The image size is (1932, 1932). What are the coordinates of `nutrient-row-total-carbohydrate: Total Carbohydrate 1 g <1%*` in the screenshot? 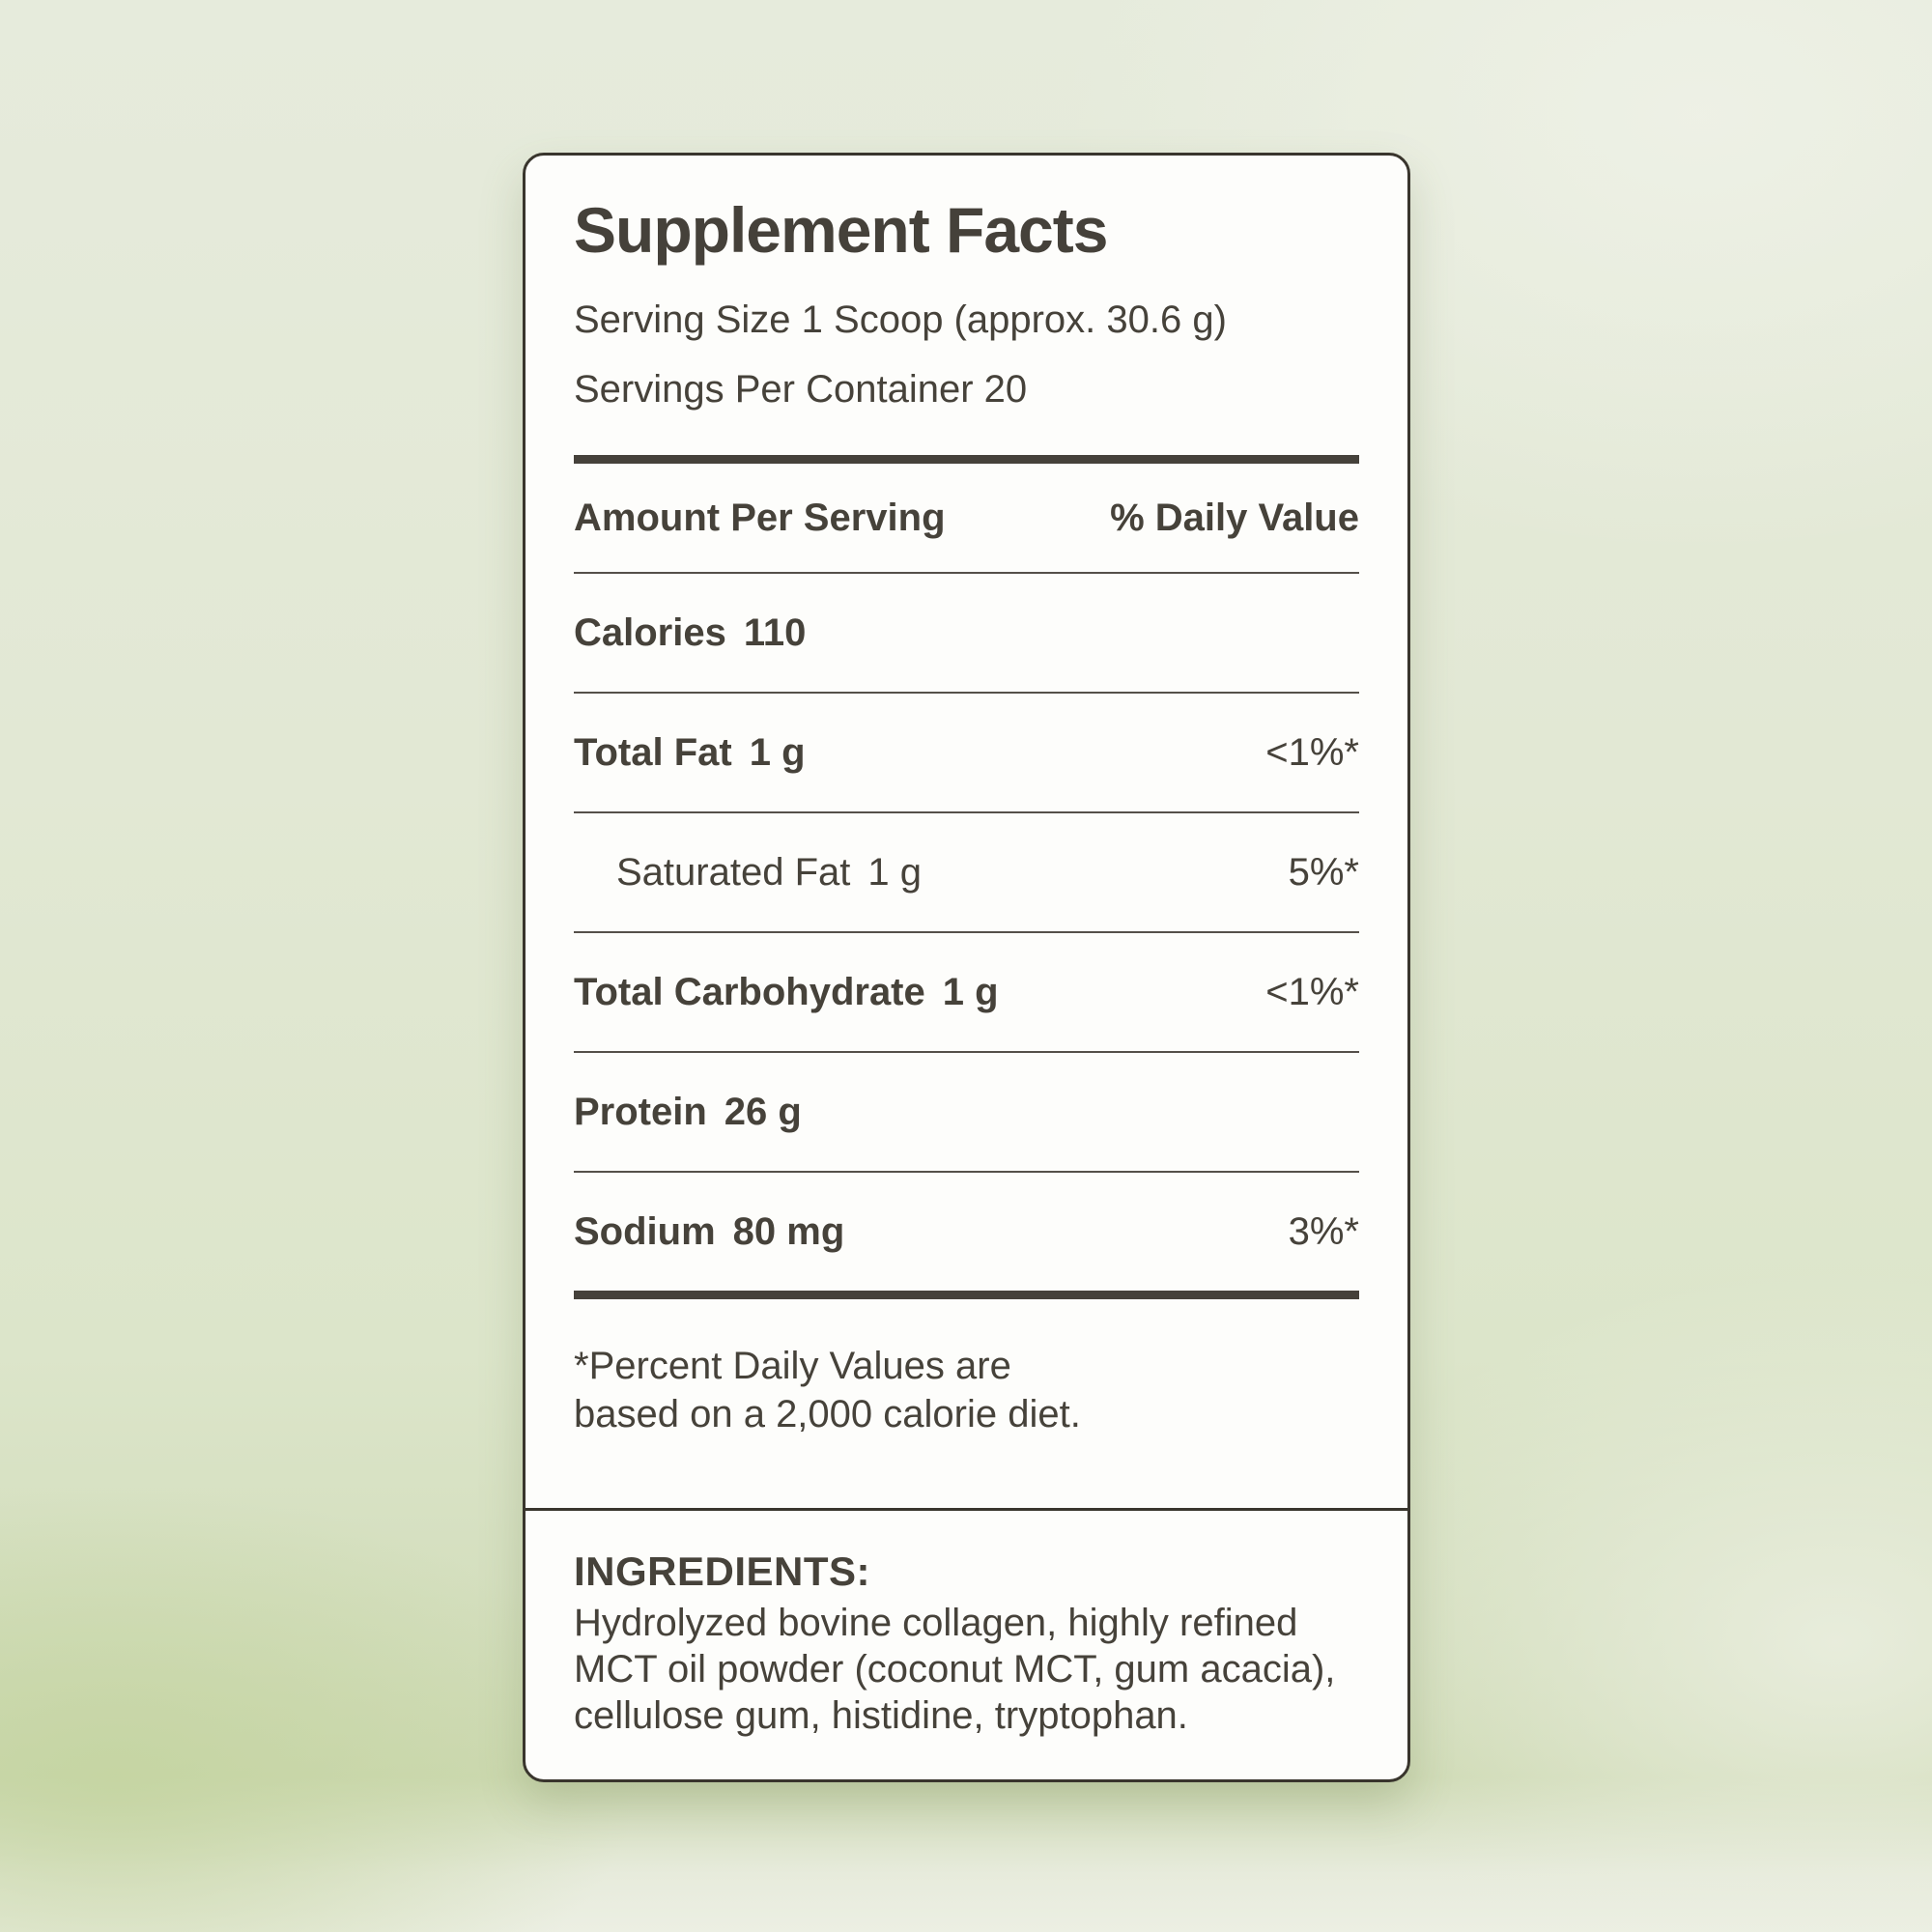 It's located at (966, 992).